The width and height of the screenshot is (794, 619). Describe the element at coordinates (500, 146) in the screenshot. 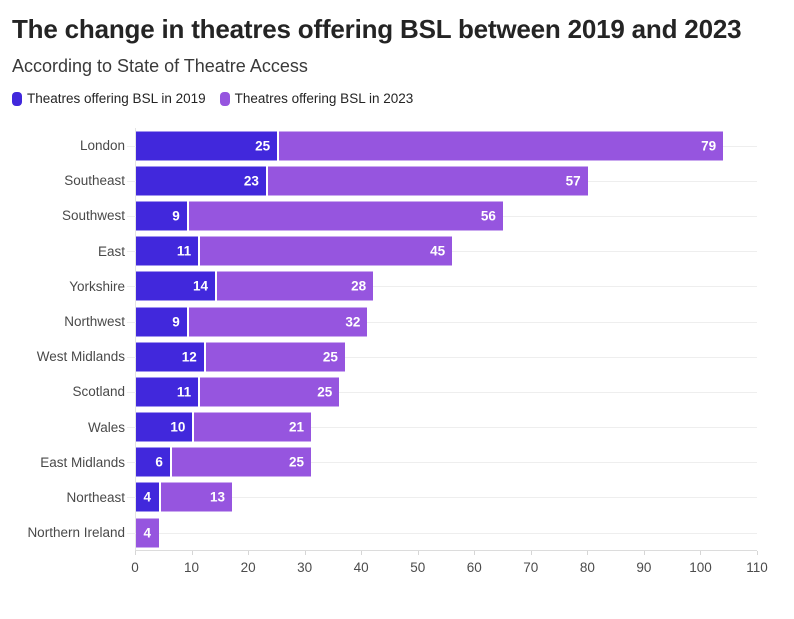

I see `bar-segment: 79` at that location.